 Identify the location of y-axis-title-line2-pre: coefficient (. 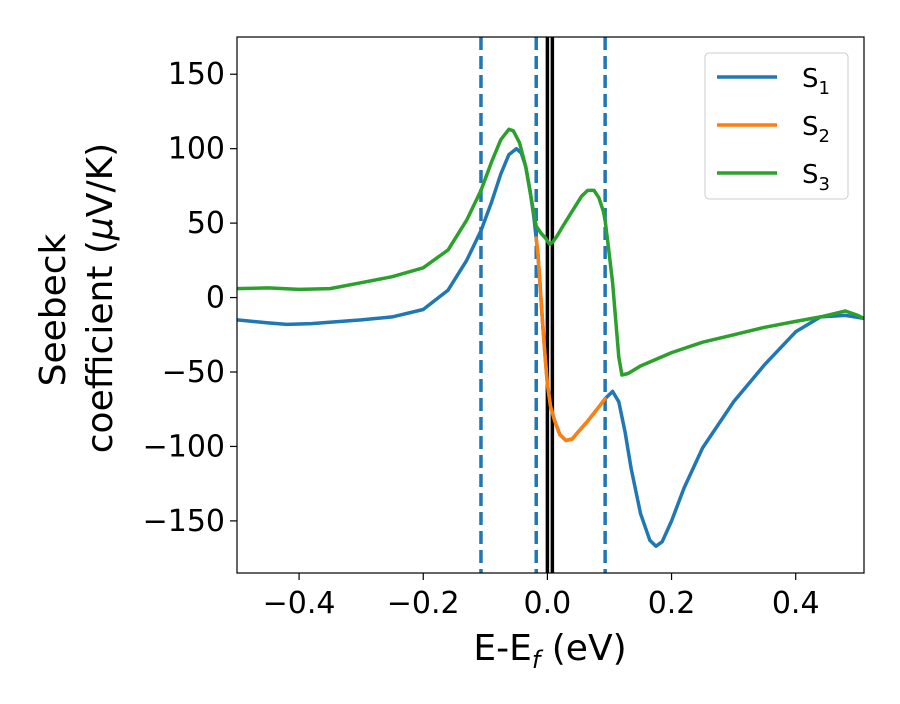
(100, 346).